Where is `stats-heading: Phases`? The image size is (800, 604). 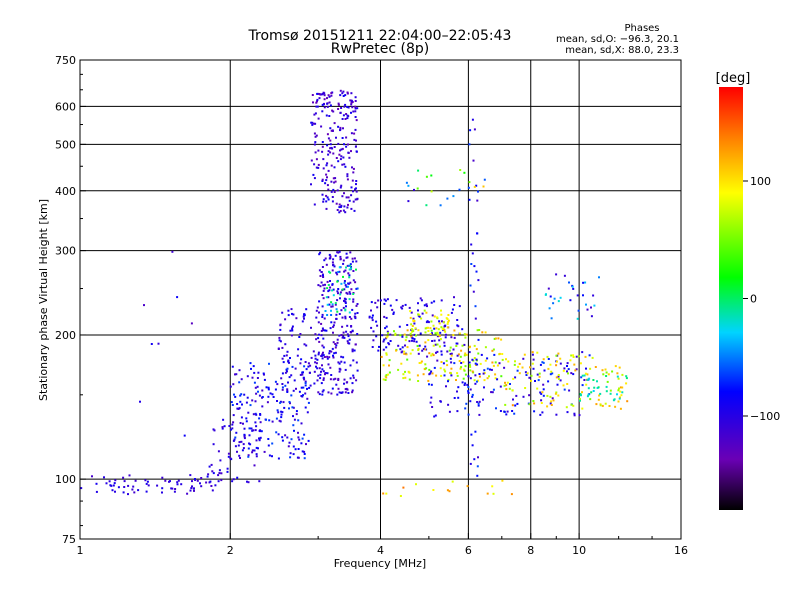
stats-heading: Phases is located at coordinates (641, 28).